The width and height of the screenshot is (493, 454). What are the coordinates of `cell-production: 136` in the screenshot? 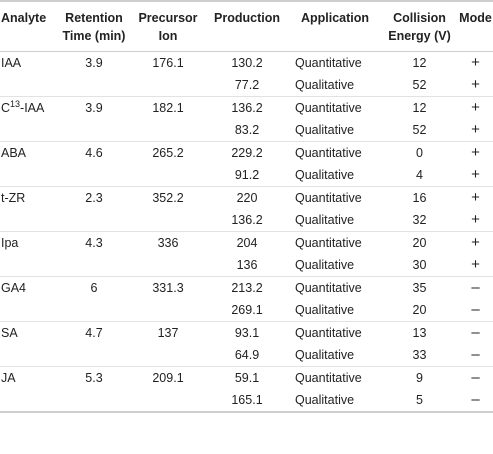 It's located at (247, 264).